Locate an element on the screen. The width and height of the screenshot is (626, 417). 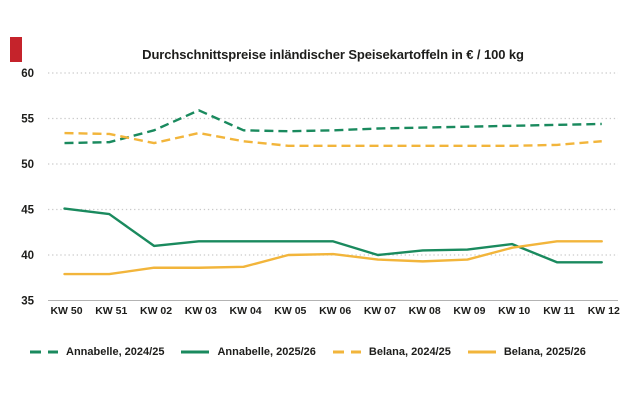
legend-item-belana-2025-26: Belana, 2025/26 is located at coordinates (526, 352).